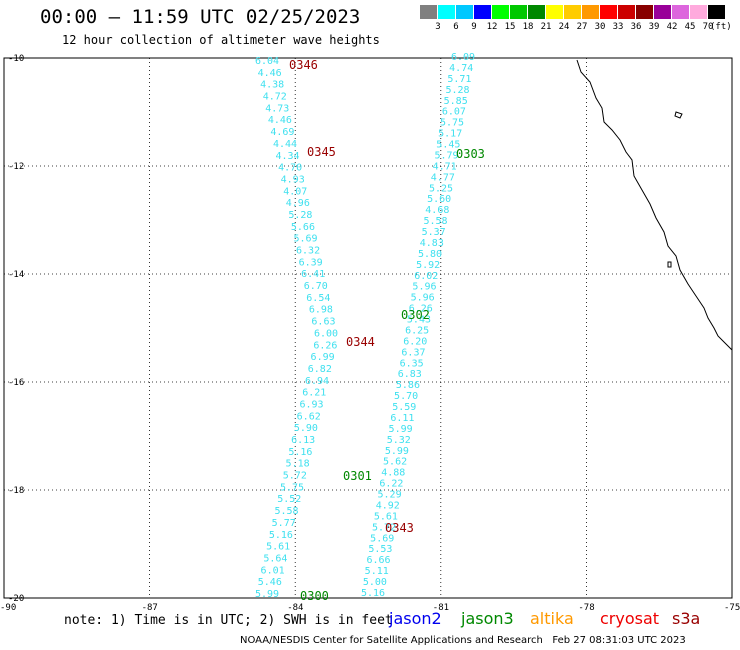 The image size is (740, 650). I want to click on pass-label: 0343, so click(399, 528).